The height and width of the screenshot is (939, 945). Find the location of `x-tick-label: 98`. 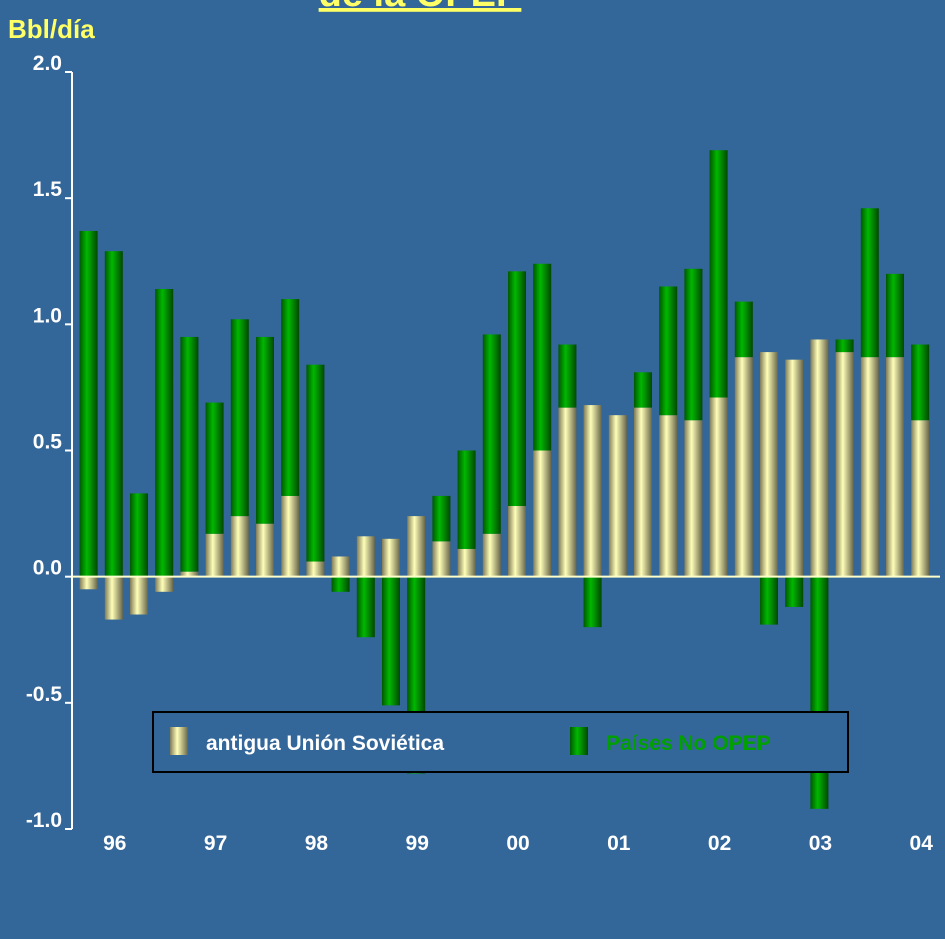

x-tick-label: 98 is located at coordinates (317, 843).